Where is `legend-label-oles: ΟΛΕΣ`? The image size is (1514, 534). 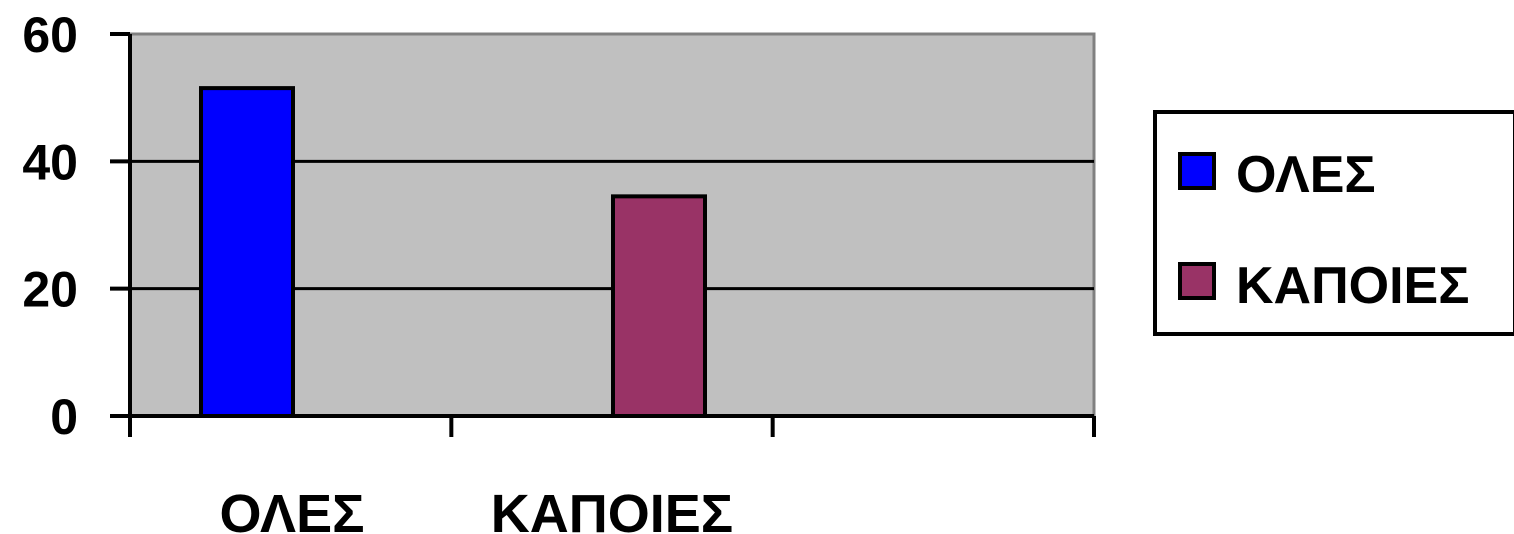
legend-label-oles: ΟΛΕΣ is located at coordinates (1306, 175).